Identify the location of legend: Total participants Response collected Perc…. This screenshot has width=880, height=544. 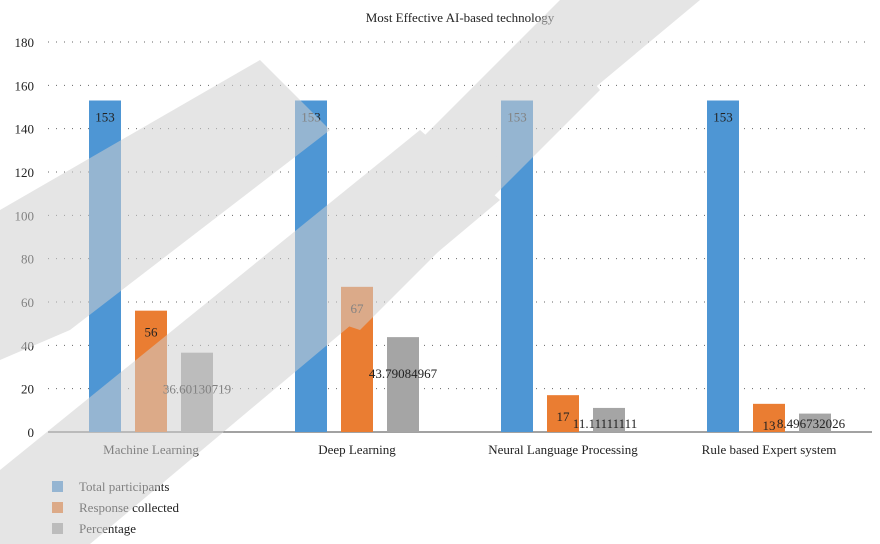
(115, 507).